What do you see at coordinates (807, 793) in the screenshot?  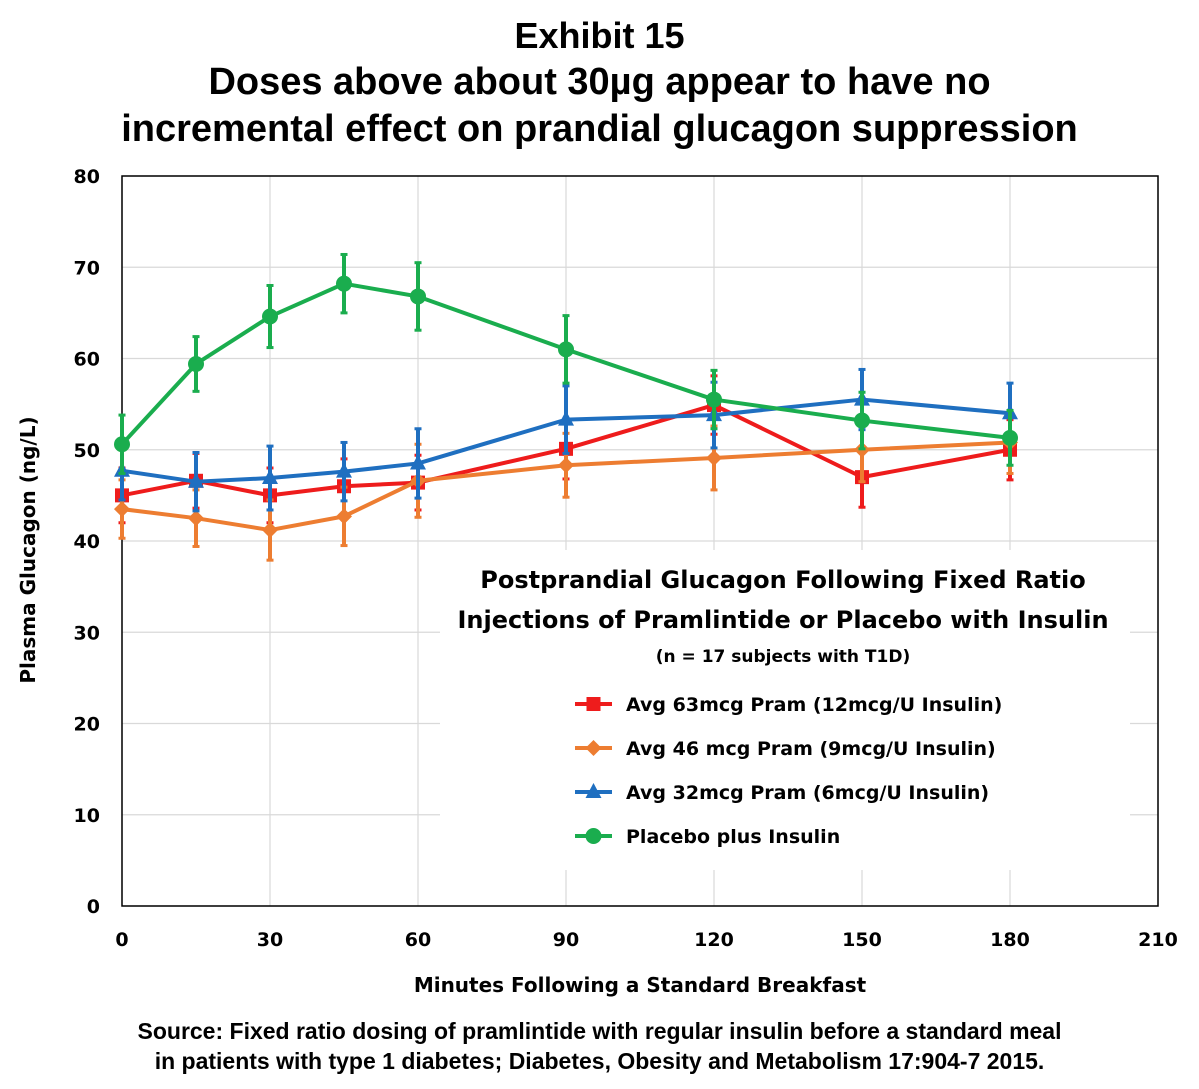 I see `legend-item-label: Avg 32mcg Pram (6mcg/U Insulin)` at bounding box center [807, 793].